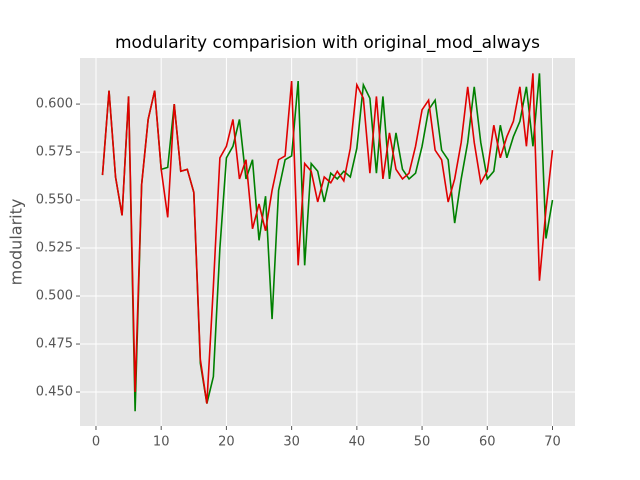  Describe the element at coordinates (552, 442) in the screenshot. I see `x-tick-label: 70` at that location.